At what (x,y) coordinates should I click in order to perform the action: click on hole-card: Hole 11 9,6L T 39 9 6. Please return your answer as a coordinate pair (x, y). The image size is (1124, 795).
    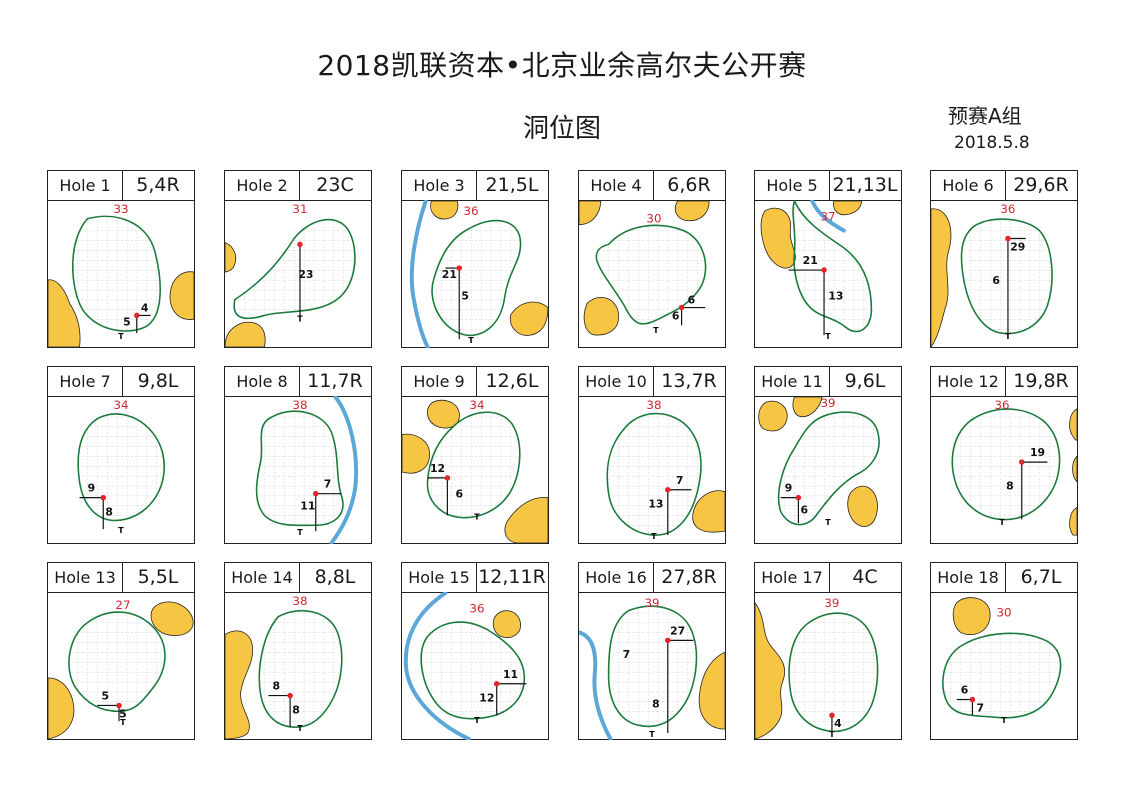
    Looking at the image, I should click on (828, 455).